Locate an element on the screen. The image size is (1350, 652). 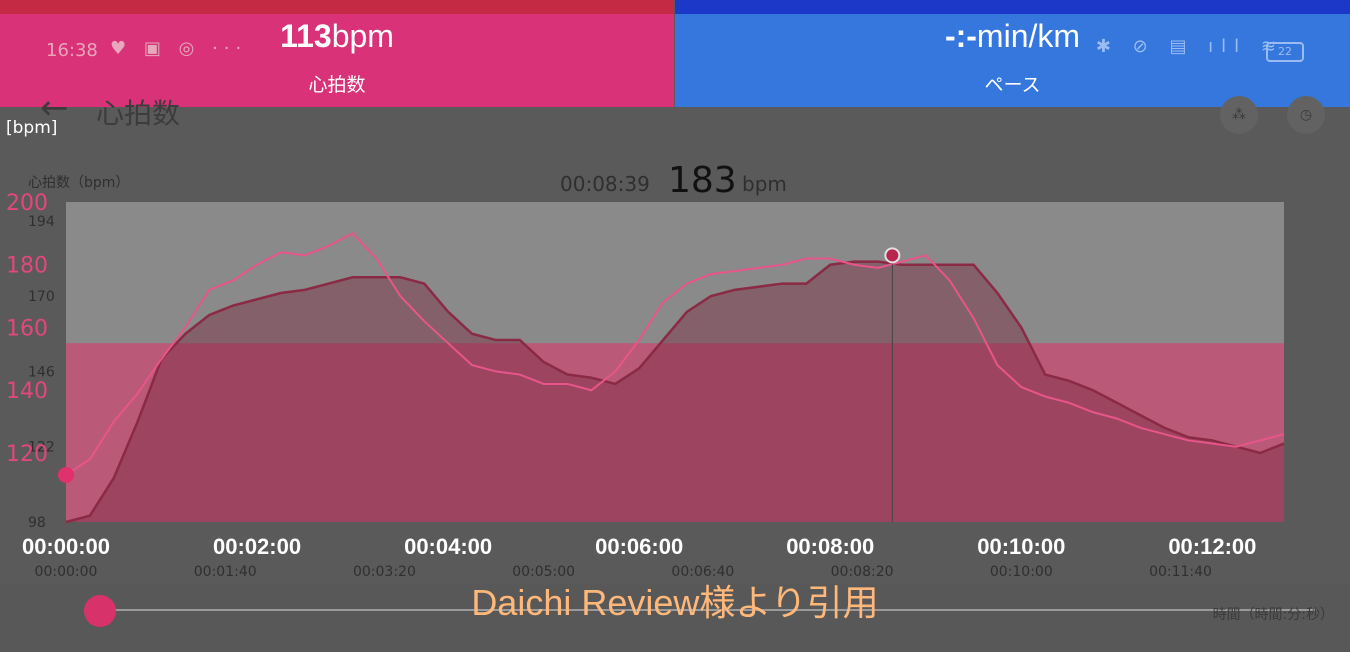
overlay-y-tick-label: 140 is located at coordinates (27, 391).